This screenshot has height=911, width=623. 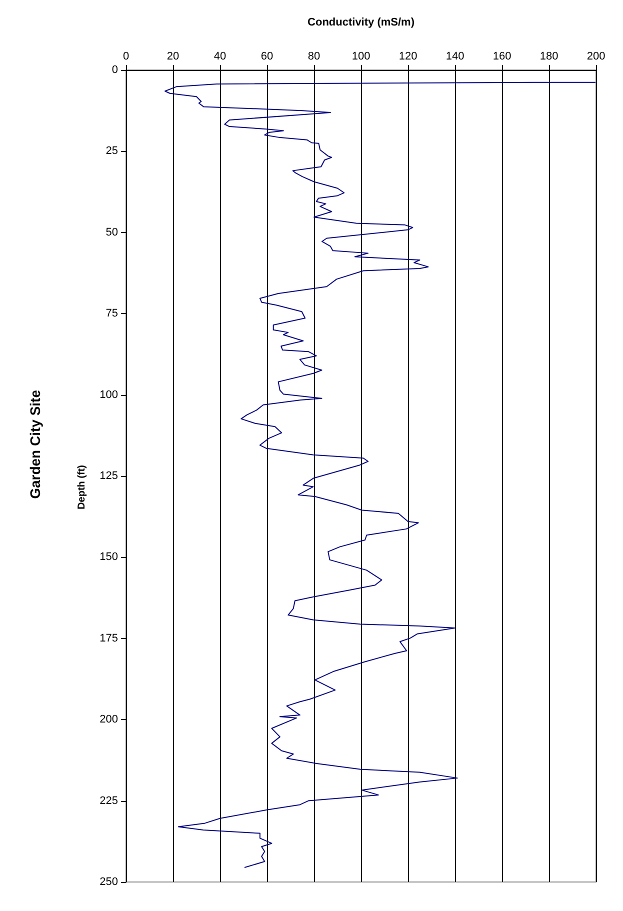 What do you see at coordinates (220, 56) in the screenshot?
I see `x-tick-label: 40` at bounding box center [220, 56].